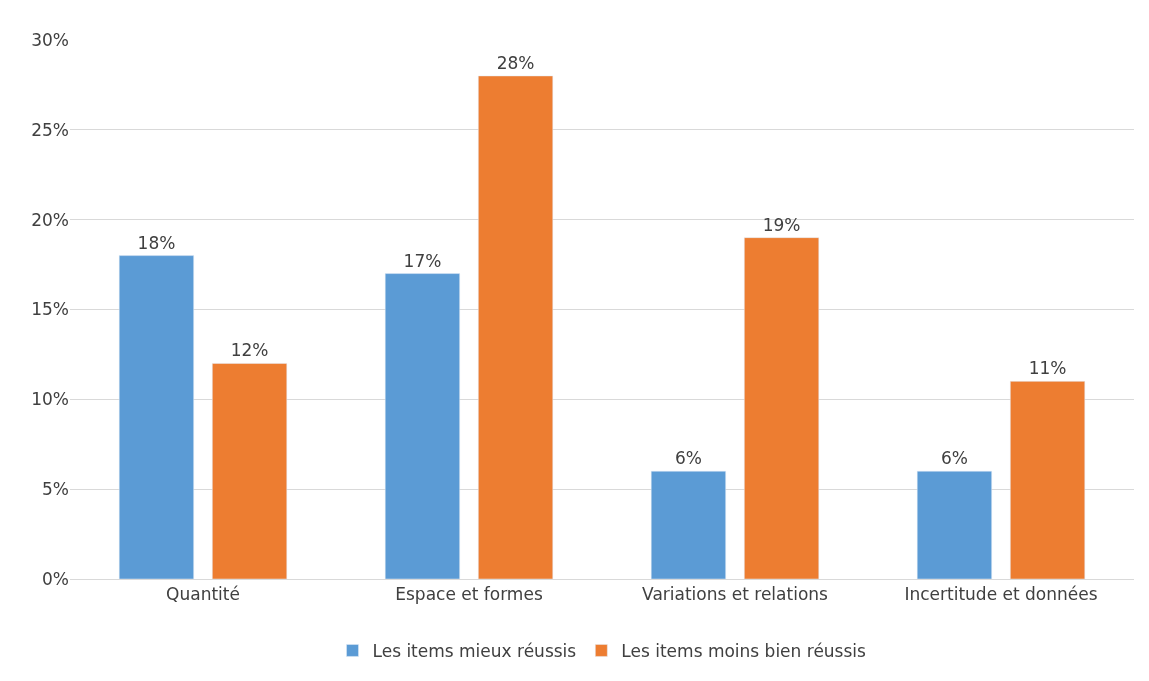 This screenshot has width=1149, height=681. Describe the element at coordinates (474, 651) in the screenshot. I see `legend-label: Les items mieux réussis` at that location.